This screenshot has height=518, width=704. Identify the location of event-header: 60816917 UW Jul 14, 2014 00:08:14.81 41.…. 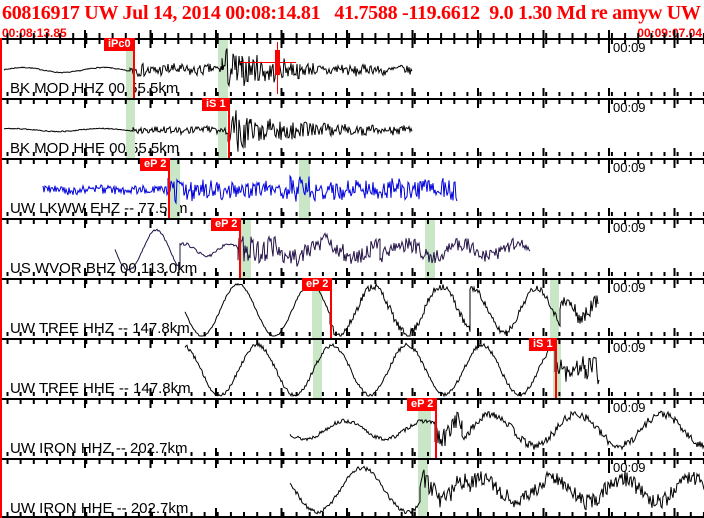
(353, 13).